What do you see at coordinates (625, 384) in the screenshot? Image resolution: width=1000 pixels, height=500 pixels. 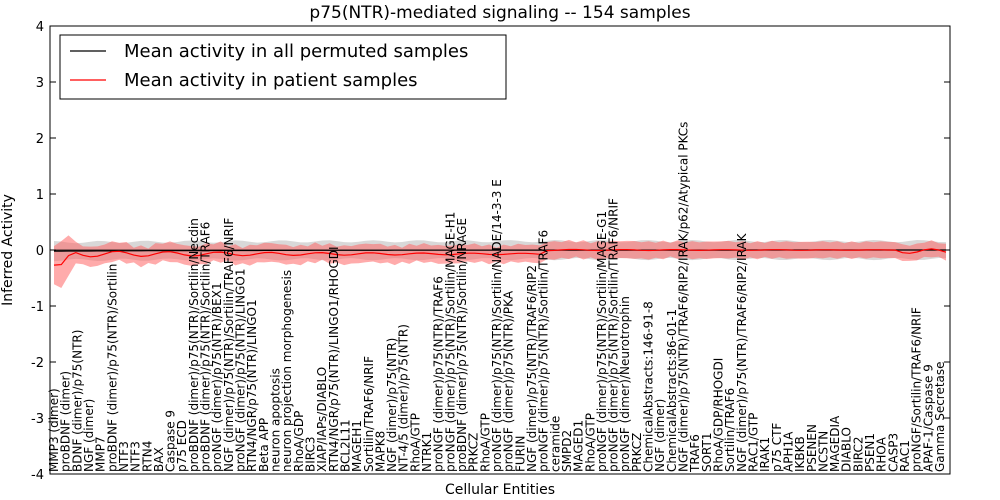 I see `entity-label: proNGF (dimer)/Neurotrophin` at bounding box center [625, 384].